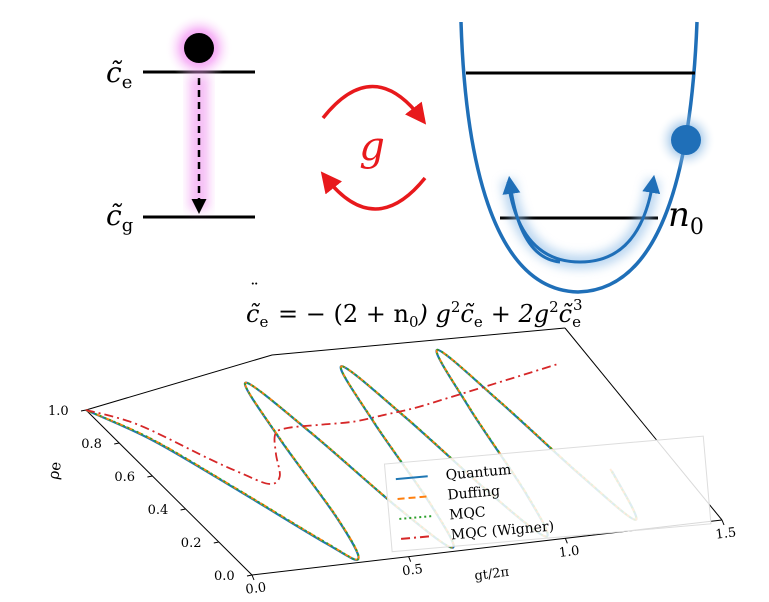  Describe the element at coordinates (492, 574) in the screenshot. I see `x-axis-label: gt/2π` at that location.